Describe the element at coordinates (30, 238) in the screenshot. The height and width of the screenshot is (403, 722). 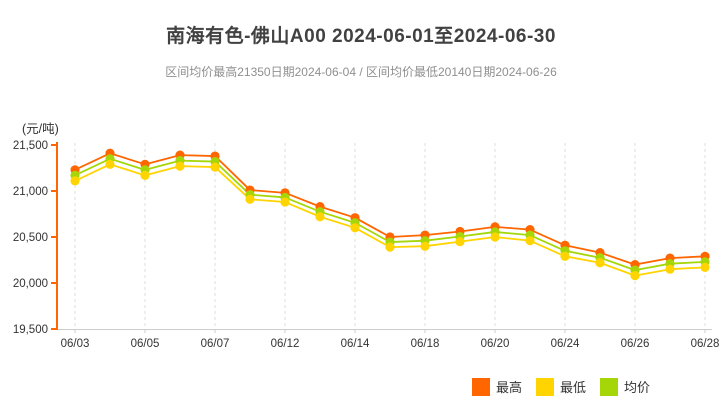
I see `svg-text: 20,500` at that location.